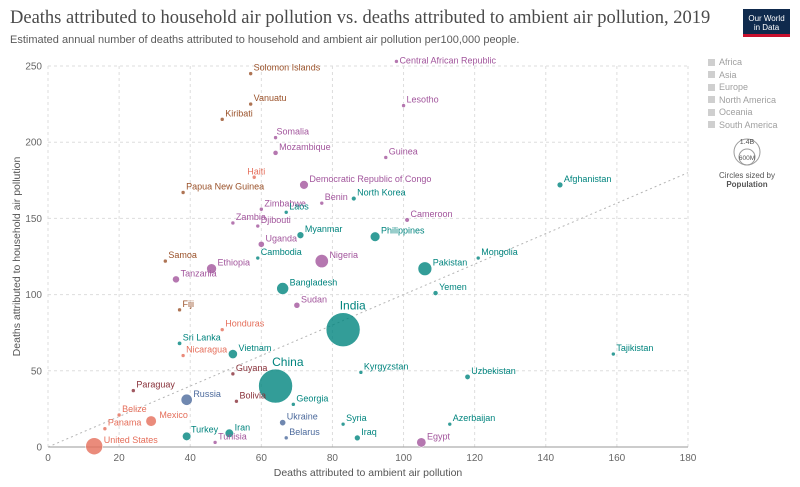 The image size is (800, 487). What do you see at coordinates (688, 458) in the screenshot?
I see `x-tick-label: 180` at bounding box center [688, 458].